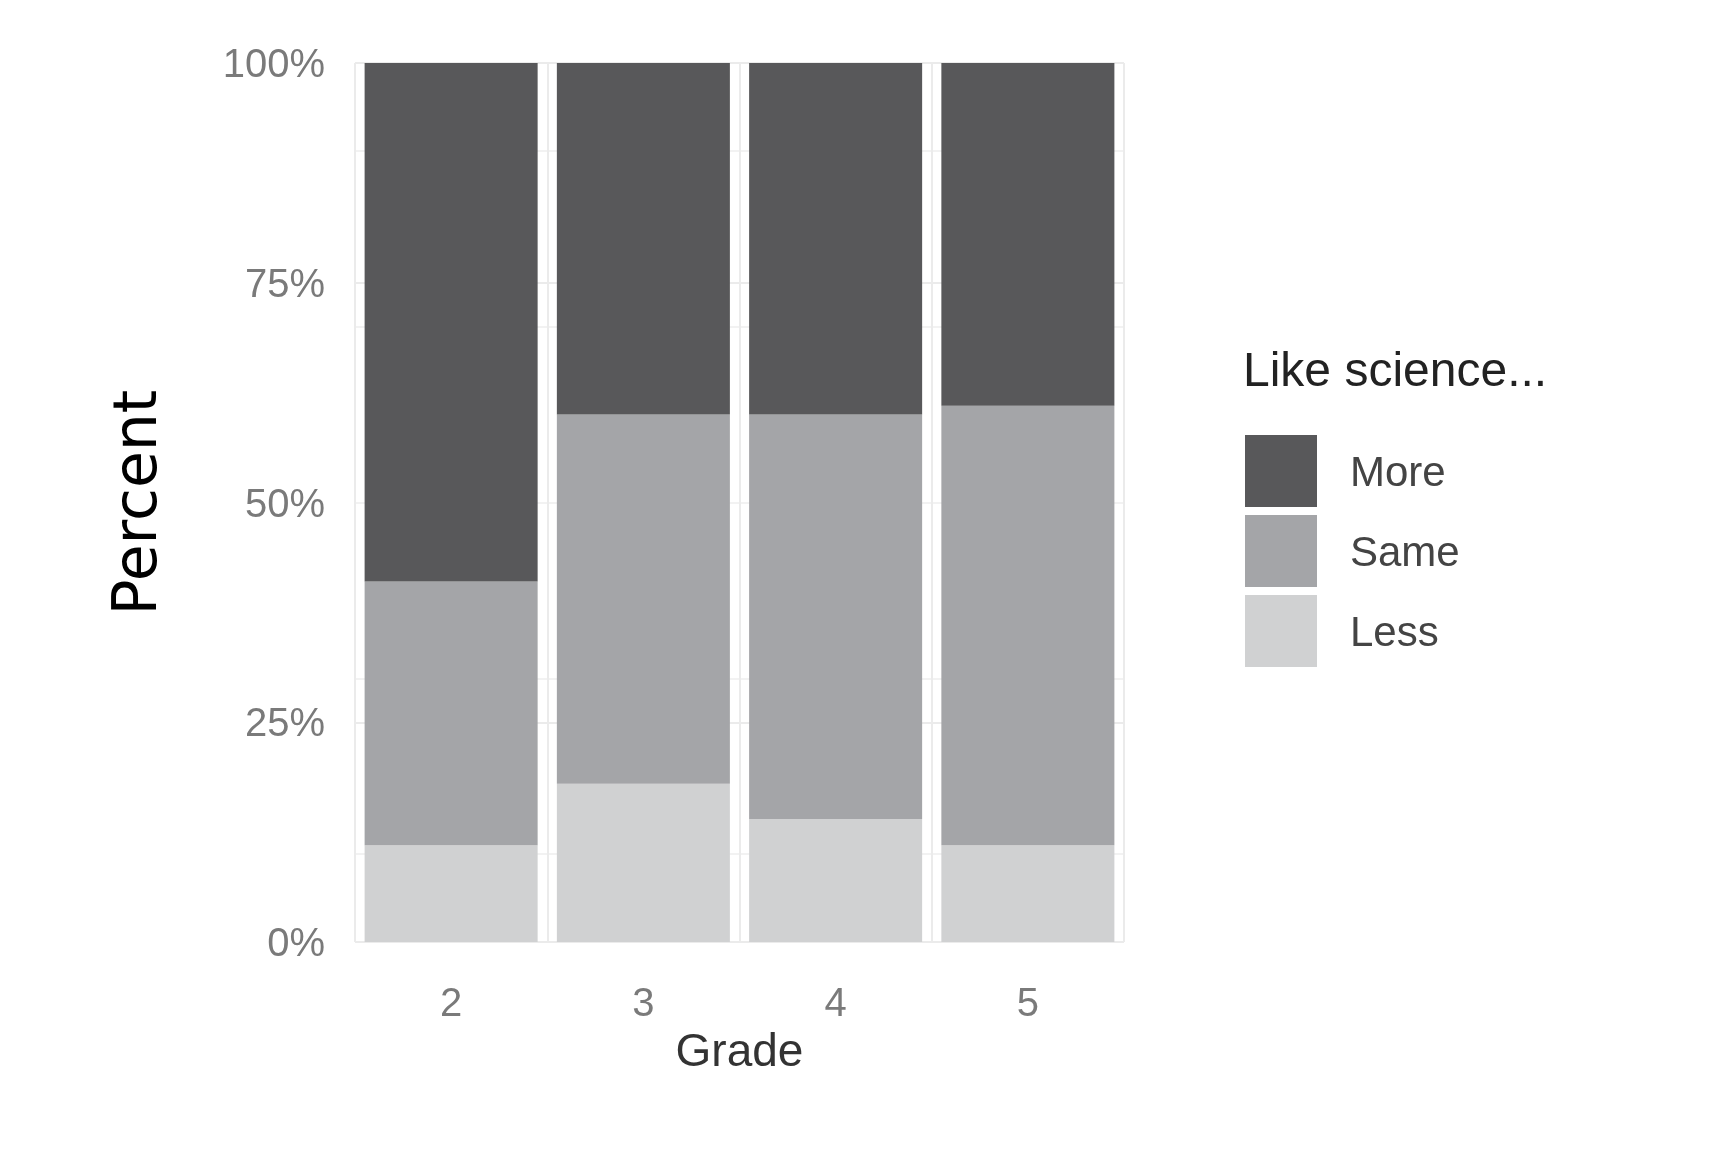  Describe the element at coordinates (135, 502) in the screenshot. I see `y-axis-title: Percent` at that location.